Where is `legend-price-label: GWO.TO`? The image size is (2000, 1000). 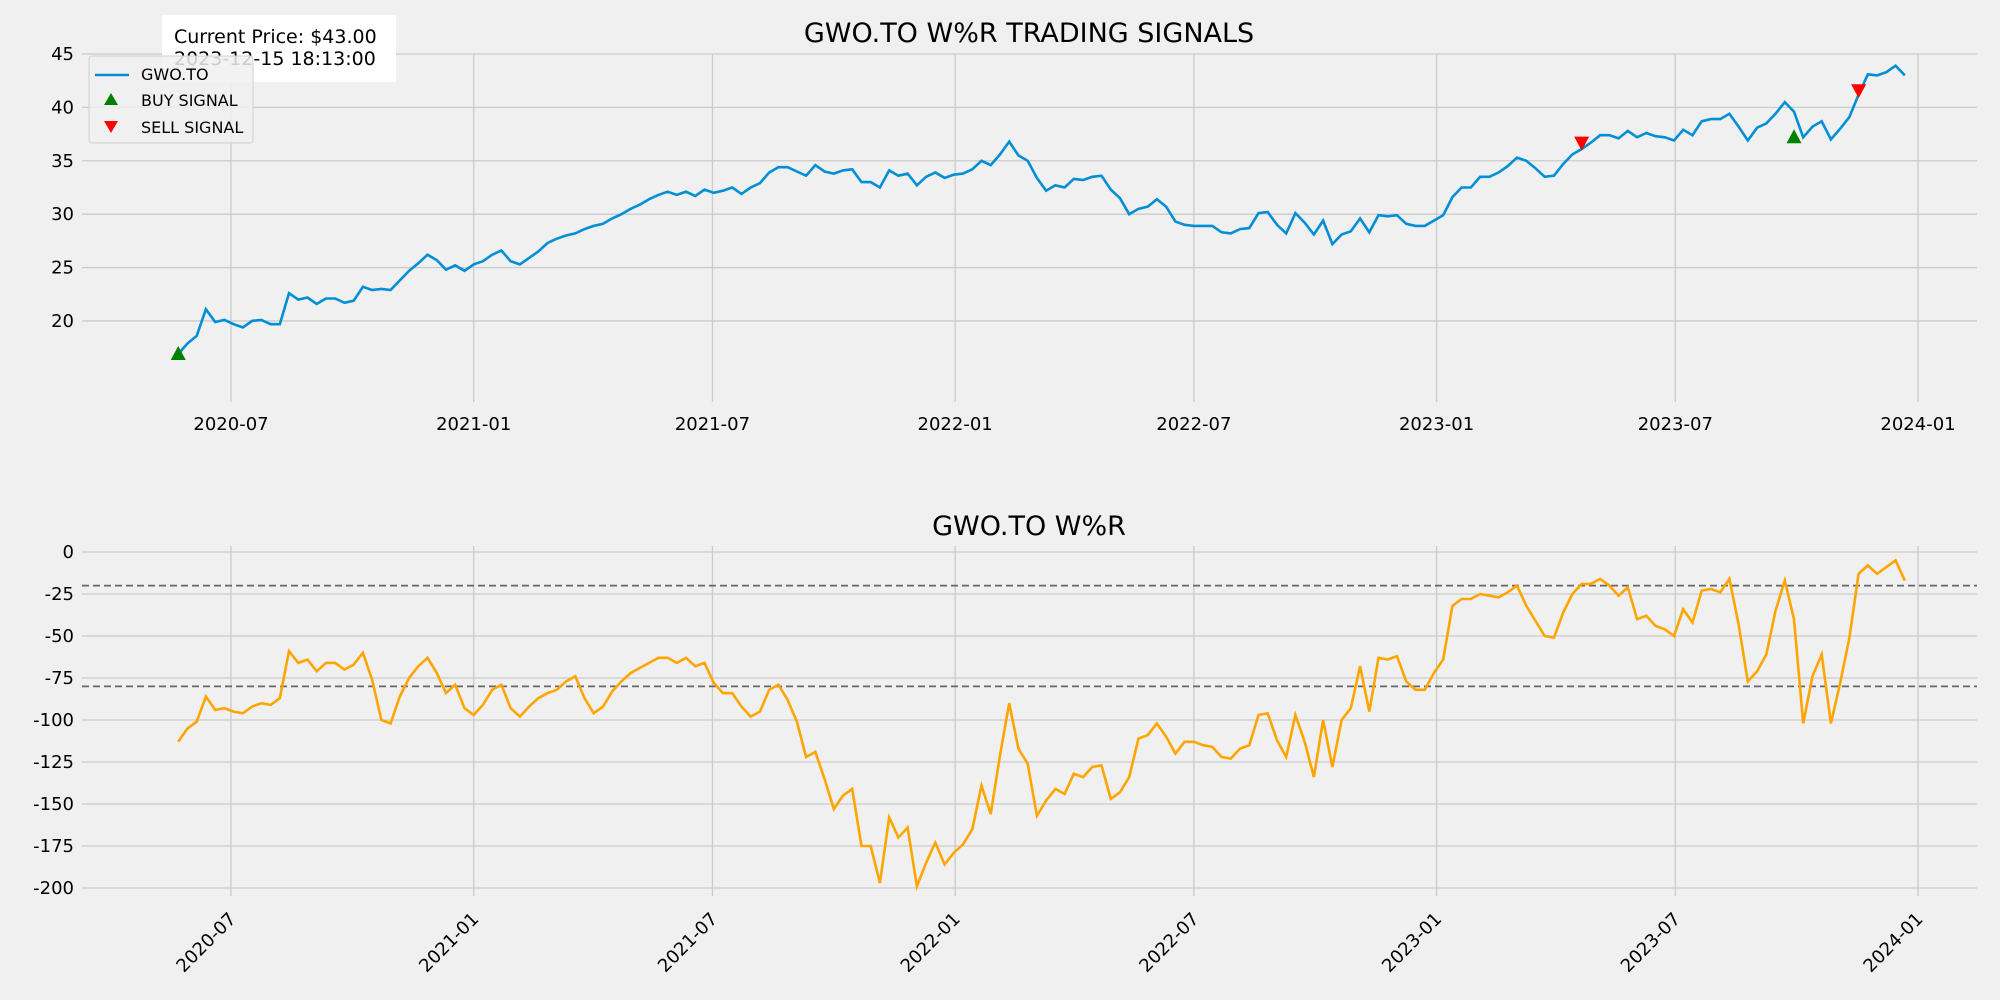 legend-price-label: GWO.TO is located at coordinates (175, 74).